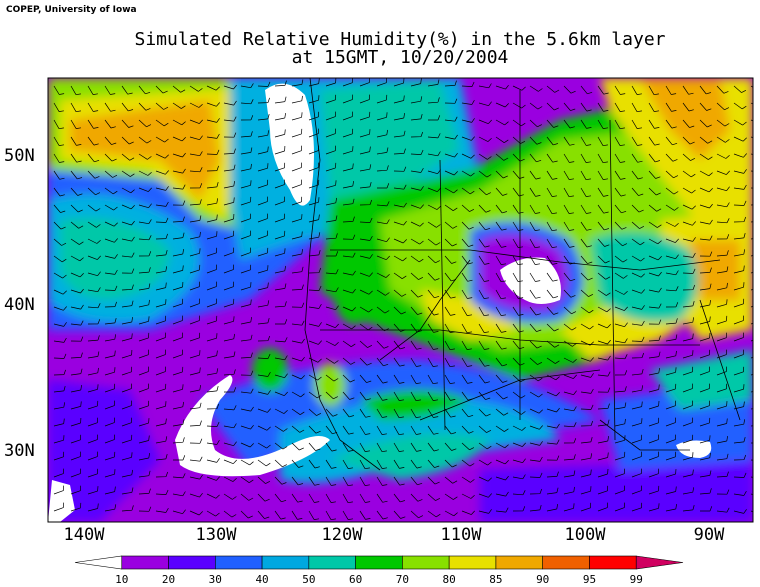 The width and height of the screenshot is (760, 587). What do you see at coordinates (215, 579) in the screenshot?
I see `colorbar-level-label: 30` at bounding box center [215, 579].